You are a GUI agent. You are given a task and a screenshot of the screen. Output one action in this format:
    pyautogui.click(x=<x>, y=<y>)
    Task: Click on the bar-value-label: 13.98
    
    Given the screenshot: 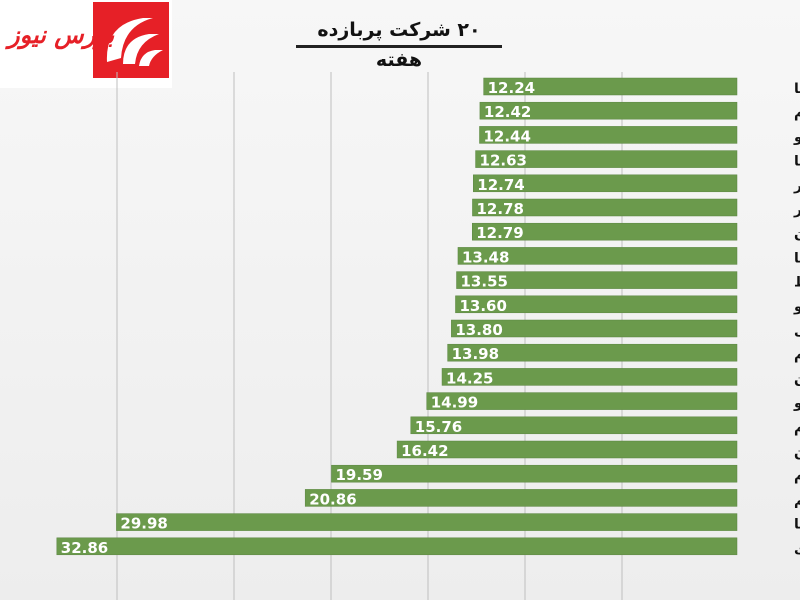 What is the action you would take?
    pyautogui.click(x=475, y=354)
    